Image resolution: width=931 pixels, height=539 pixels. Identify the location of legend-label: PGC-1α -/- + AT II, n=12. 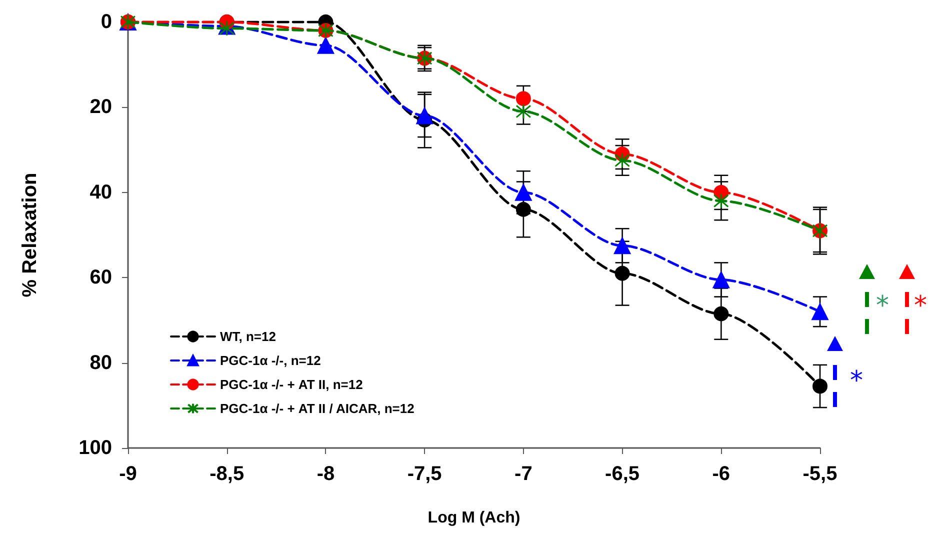
(291, 384).